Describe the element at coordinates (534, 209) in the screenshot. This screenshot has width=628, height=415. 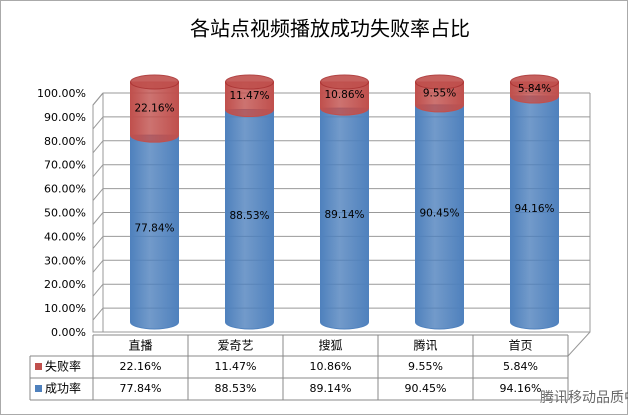
I see `value-label: 94.16%` at that location.